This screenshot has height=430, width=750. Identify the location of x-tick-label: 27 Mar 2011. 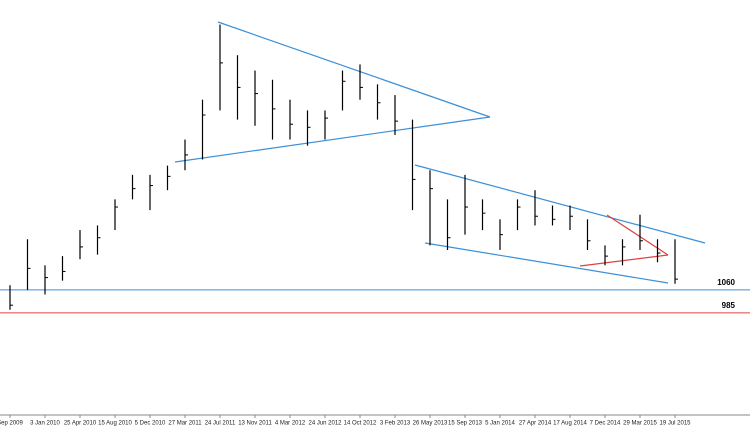
(185, 424).